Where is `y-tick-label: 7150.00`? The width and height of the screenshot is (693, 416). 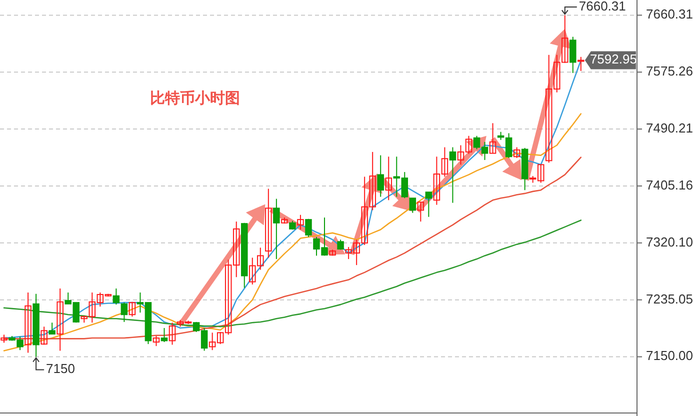 y-tick-label: 7150.00 is located at coordinates (669, 356).